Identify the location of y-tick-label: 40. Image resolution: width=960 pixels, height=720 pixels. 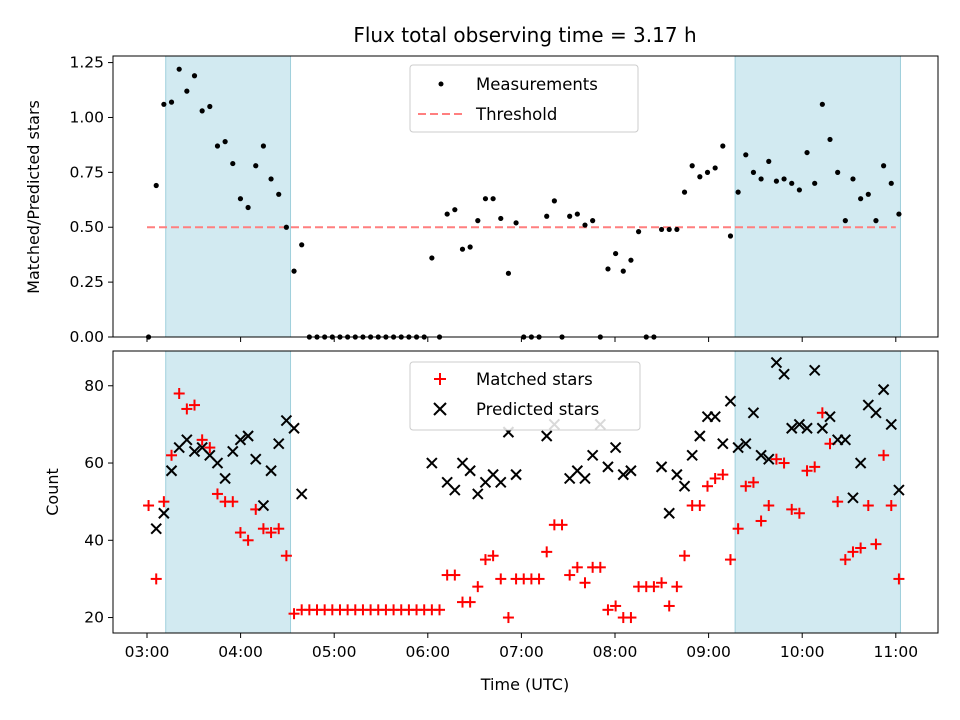
(94, 540).